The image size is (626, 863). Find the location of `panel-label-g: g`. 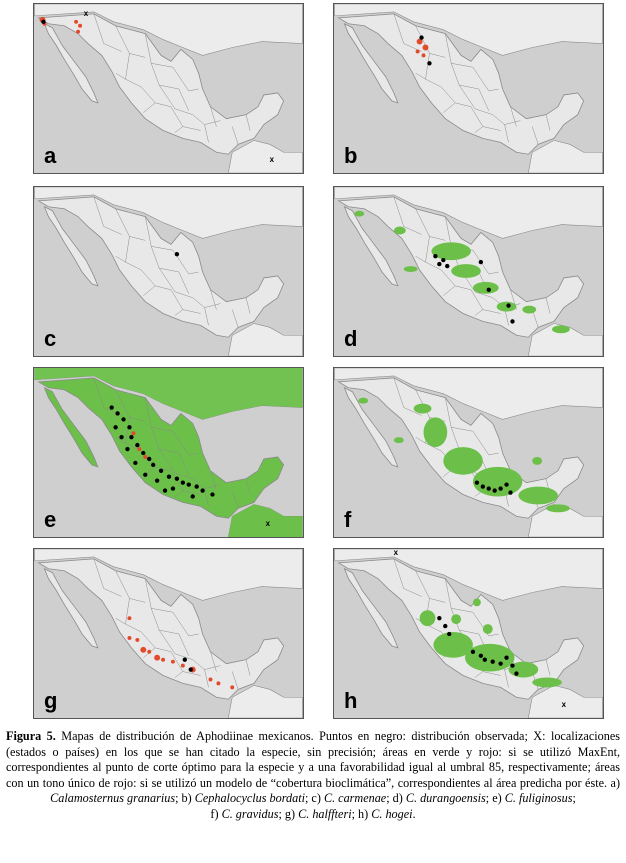

panel-label-g: g is located at coordinates (51, 700).